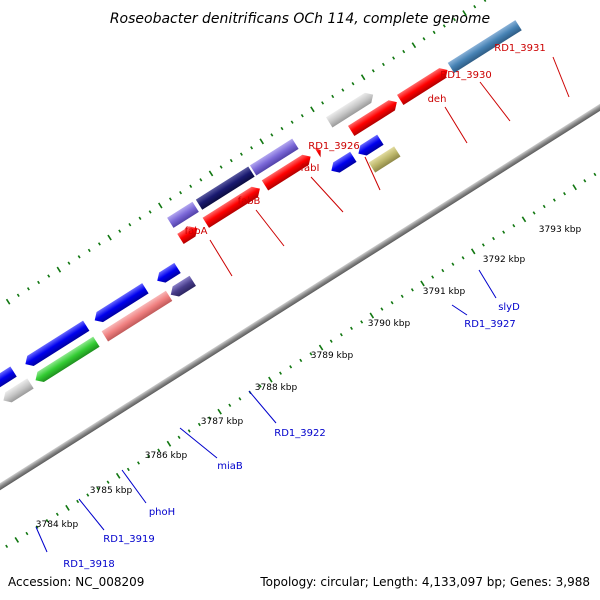  What do you see at coordinates (137, 316) in the screenshot?
I see `gene-miab` at bounding box center [137, 316].